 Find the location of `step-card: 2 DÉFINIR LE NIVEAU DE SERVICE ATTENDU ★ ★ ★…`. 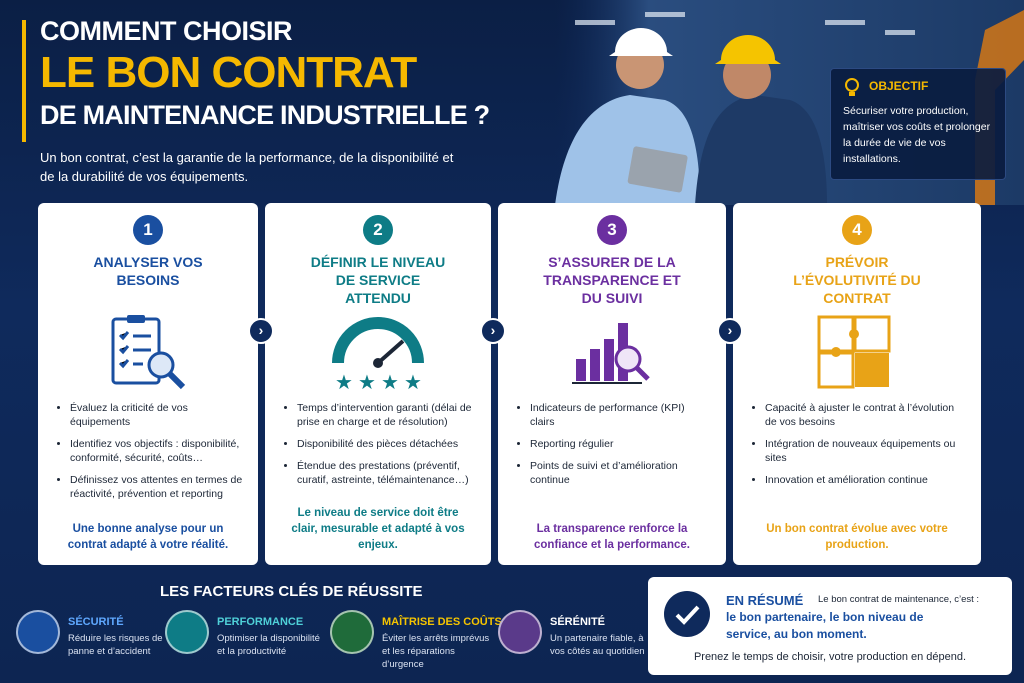

step-card: 2 DÉFINIR LE NIVEAU DE SERVICE ATTENDU ★ ★ ★… is located at coordinates (378, 384).